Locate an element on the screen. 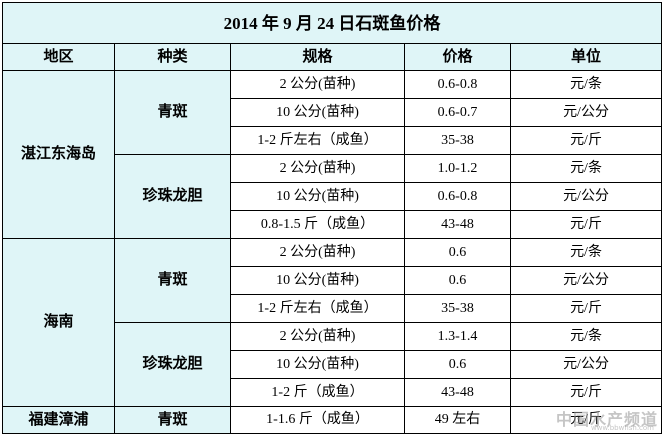 This screenshot has width=664, height=434. header-kind: 种类 is located at coordinates (172, 57).